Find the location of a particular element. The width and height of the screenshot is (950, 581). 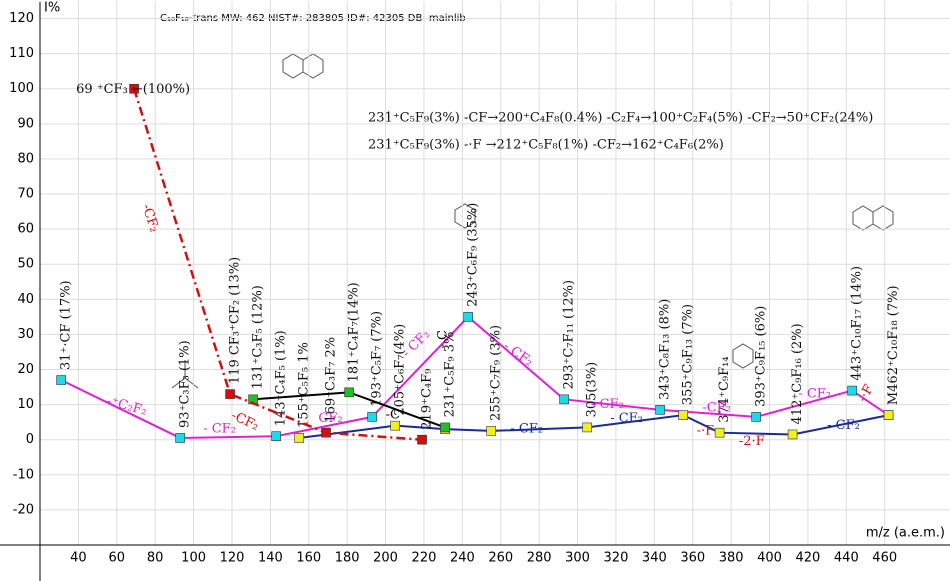

annotation: -⁺C₂F₂ is located at coordinates (126, 406).